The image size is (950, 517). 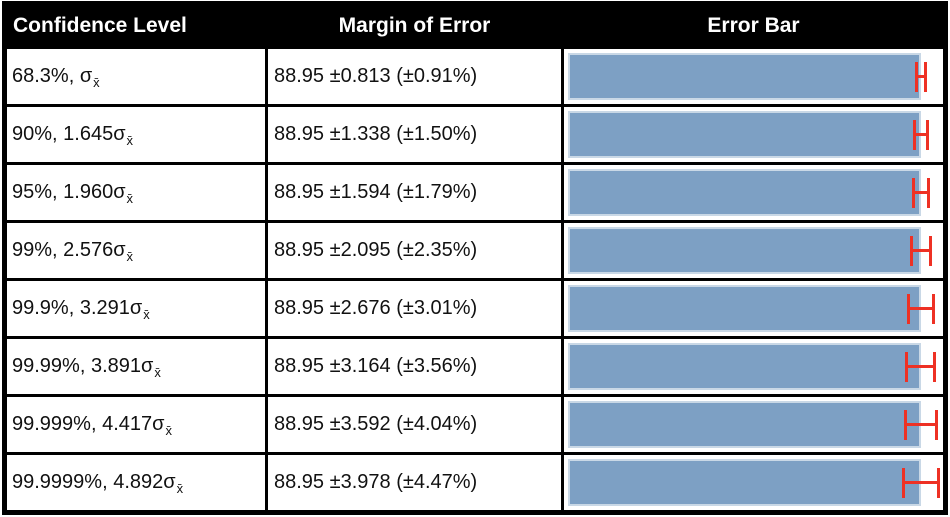 I want to click on confidence-label: 99%, 2.576σ, so click(x=69, y=250).